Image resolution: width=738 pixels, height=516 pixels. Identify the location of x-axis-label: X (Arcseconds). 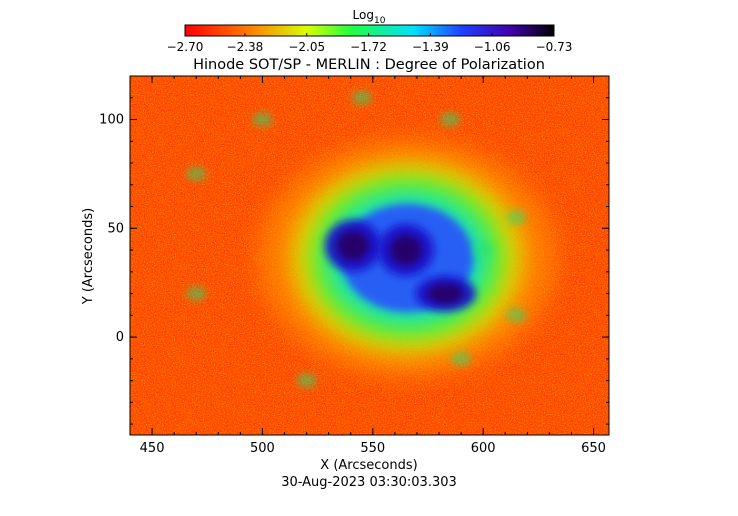
(368, 465).